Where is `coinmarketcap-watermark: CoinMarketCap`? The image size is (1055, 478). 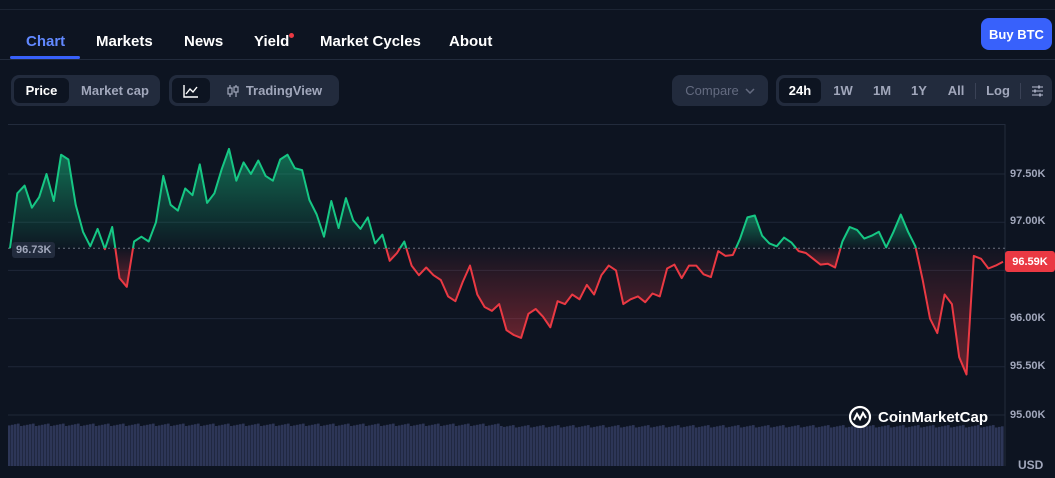
coinmarketcap-watermark: CoinMarketCap is located at coordinates (918, 417).